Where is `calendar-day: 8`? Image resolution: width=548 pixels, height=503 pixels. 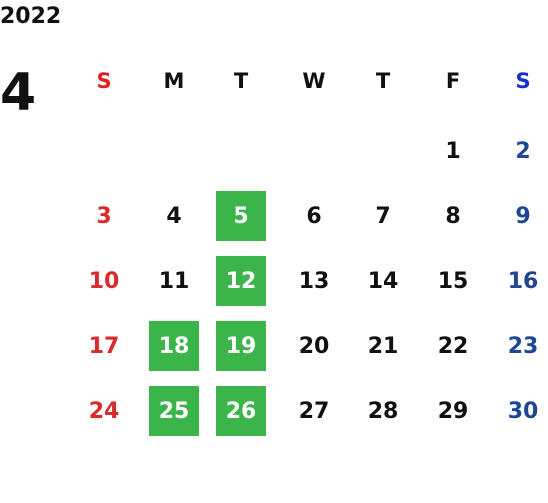 calendar-day: 8 is located at coordinates (453, 216).